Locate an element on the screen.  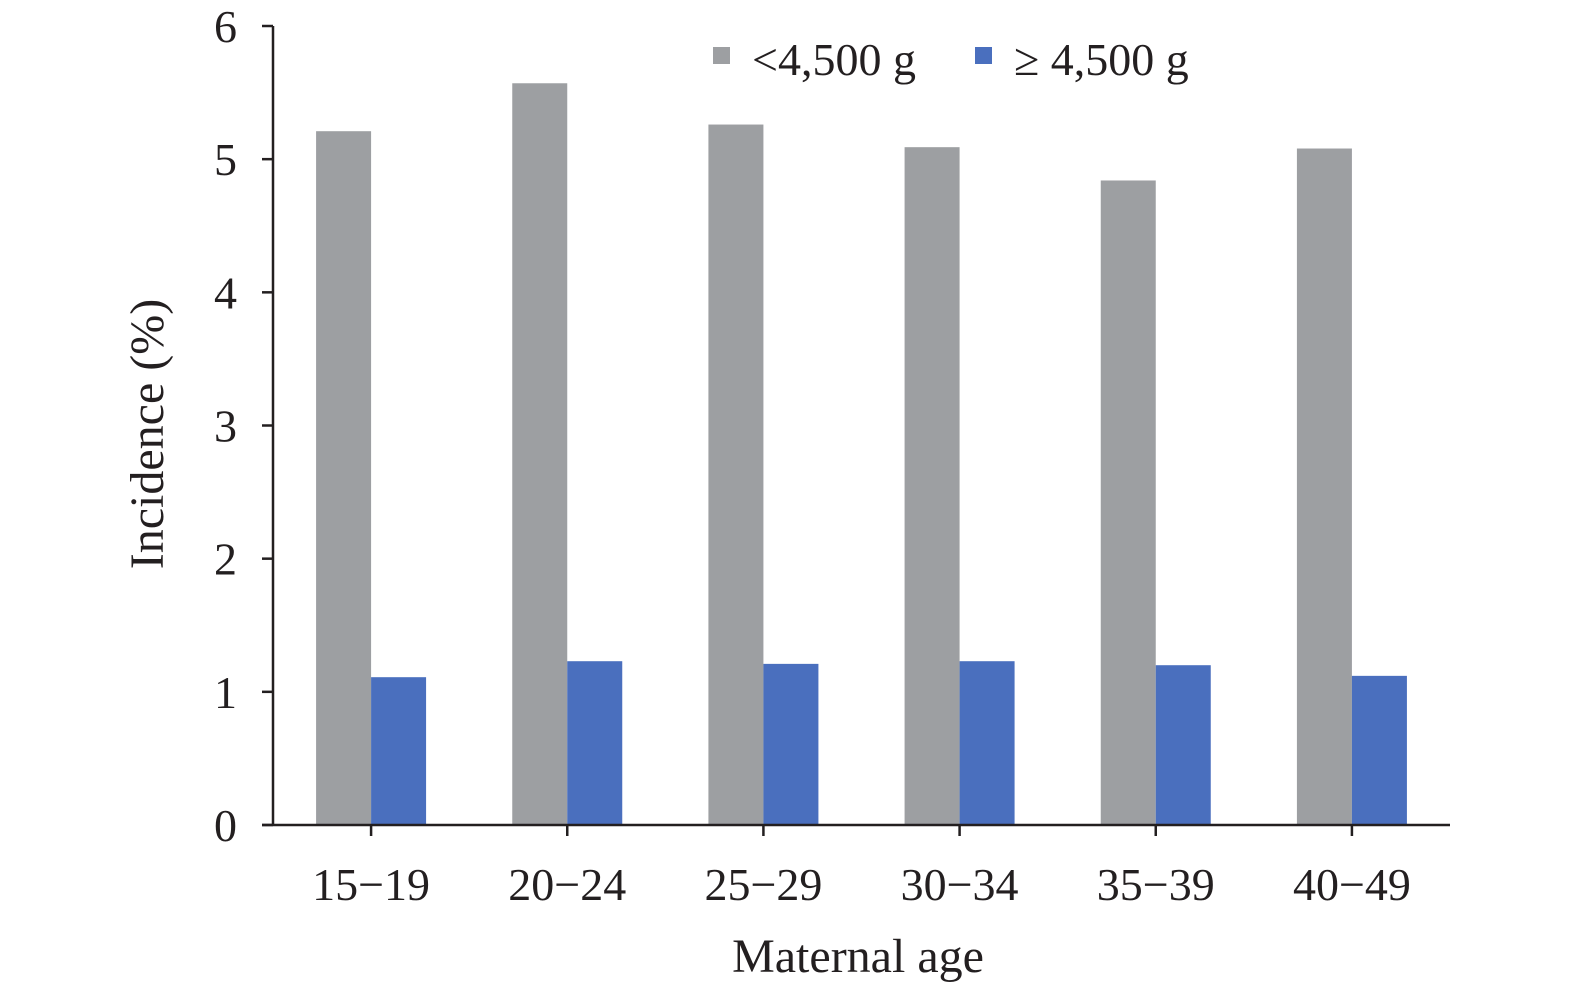
legend-label-1: ≥ 4,500 g is located at coordinates (1101, 59).